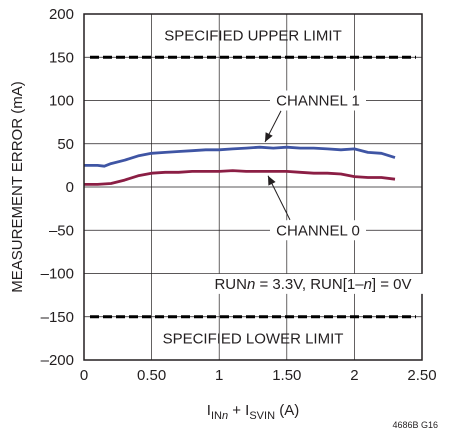  I want to click on x-tick-label: 2.50, so click(421, 375).